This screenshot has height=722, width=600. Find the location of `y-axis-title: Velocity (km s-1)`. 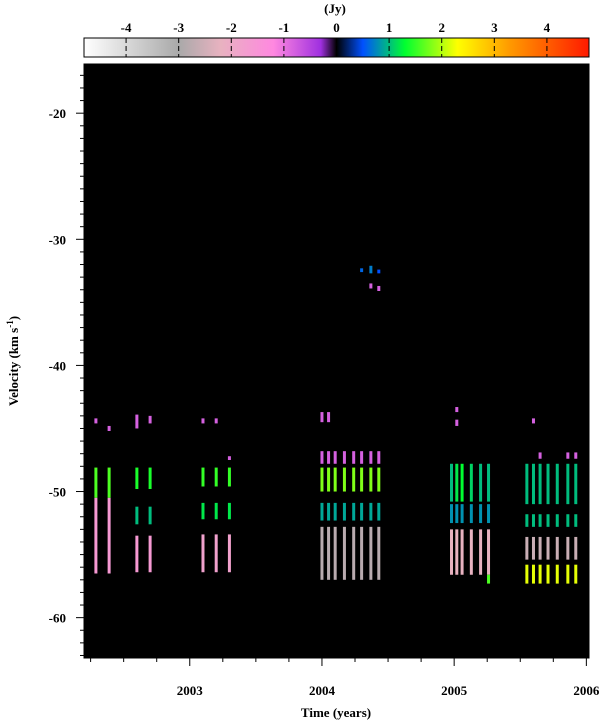

y-axis-title: Velocity (km s-1) is located at coordinates (13, 361).